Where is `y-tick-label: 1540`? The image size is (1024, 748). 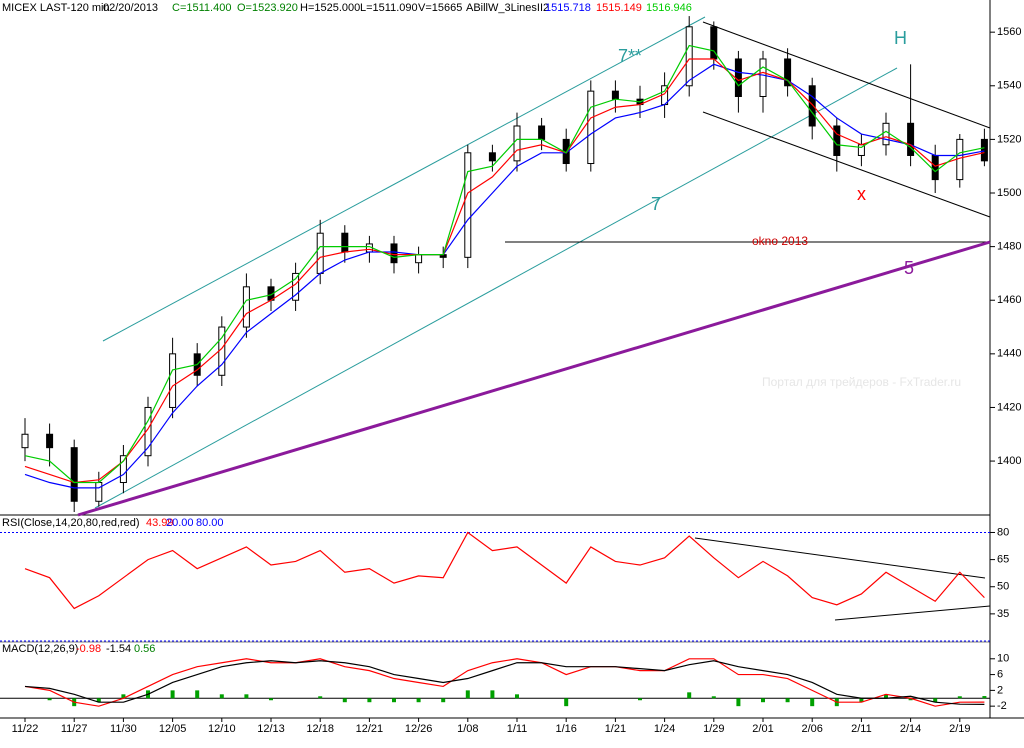 y-tick-label: 1540 is located at coordinates (1009, 86).